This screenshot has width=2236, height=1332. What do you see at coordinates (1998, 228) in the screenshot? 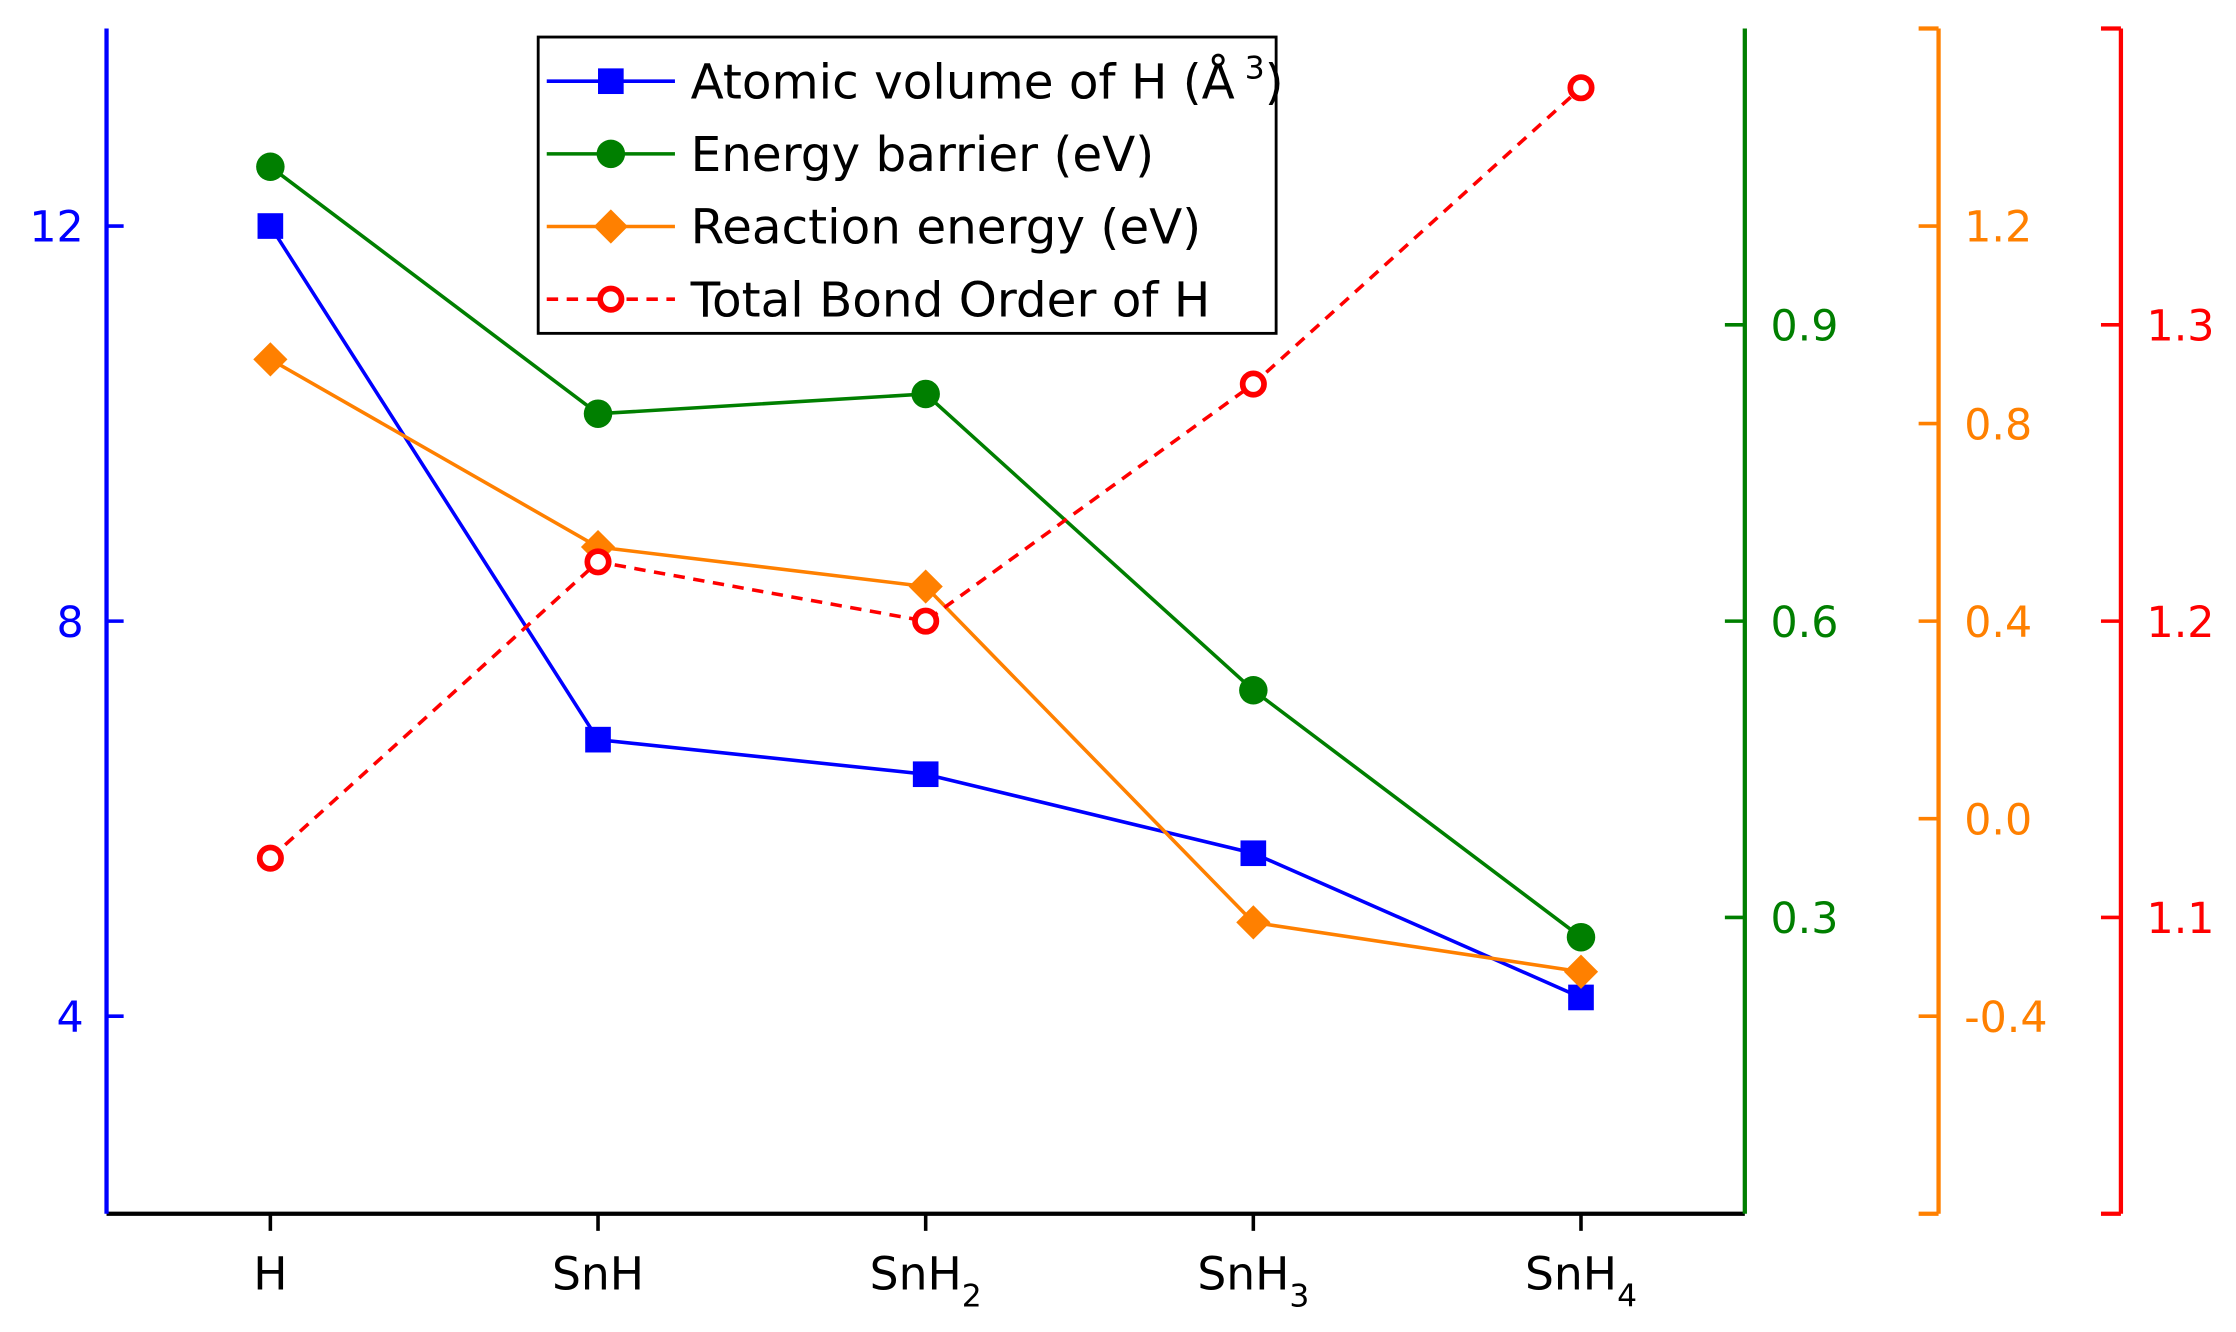
I see `right2-tick-label: 1.2` at bounding box center [1998, 228].